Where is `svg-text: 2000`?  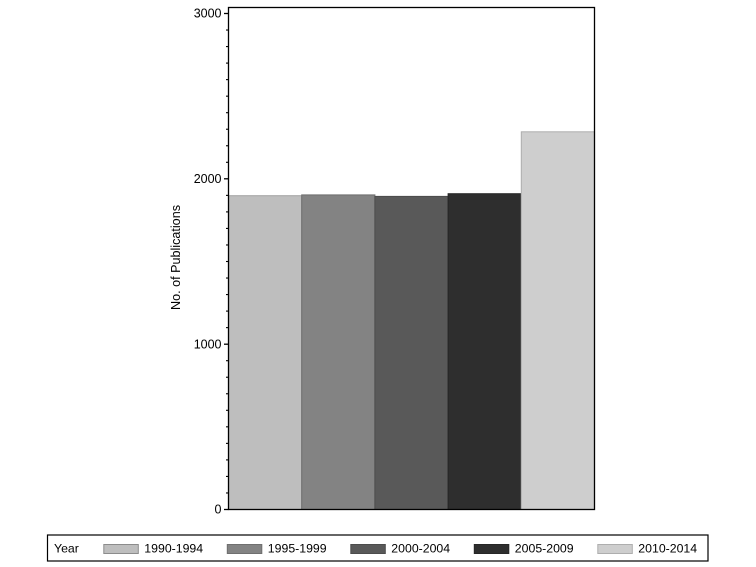 svg-text: 2000 is located at coordinates (208, 179).